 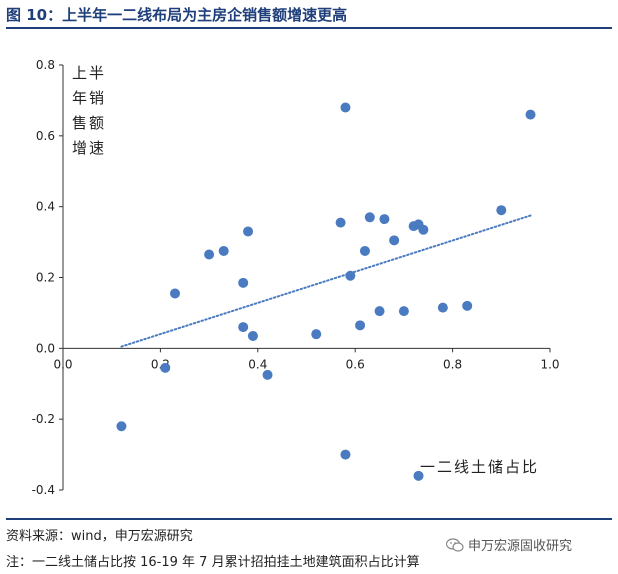 I want to click on y-tick-label: 0.0, so click(x=45, y=348).